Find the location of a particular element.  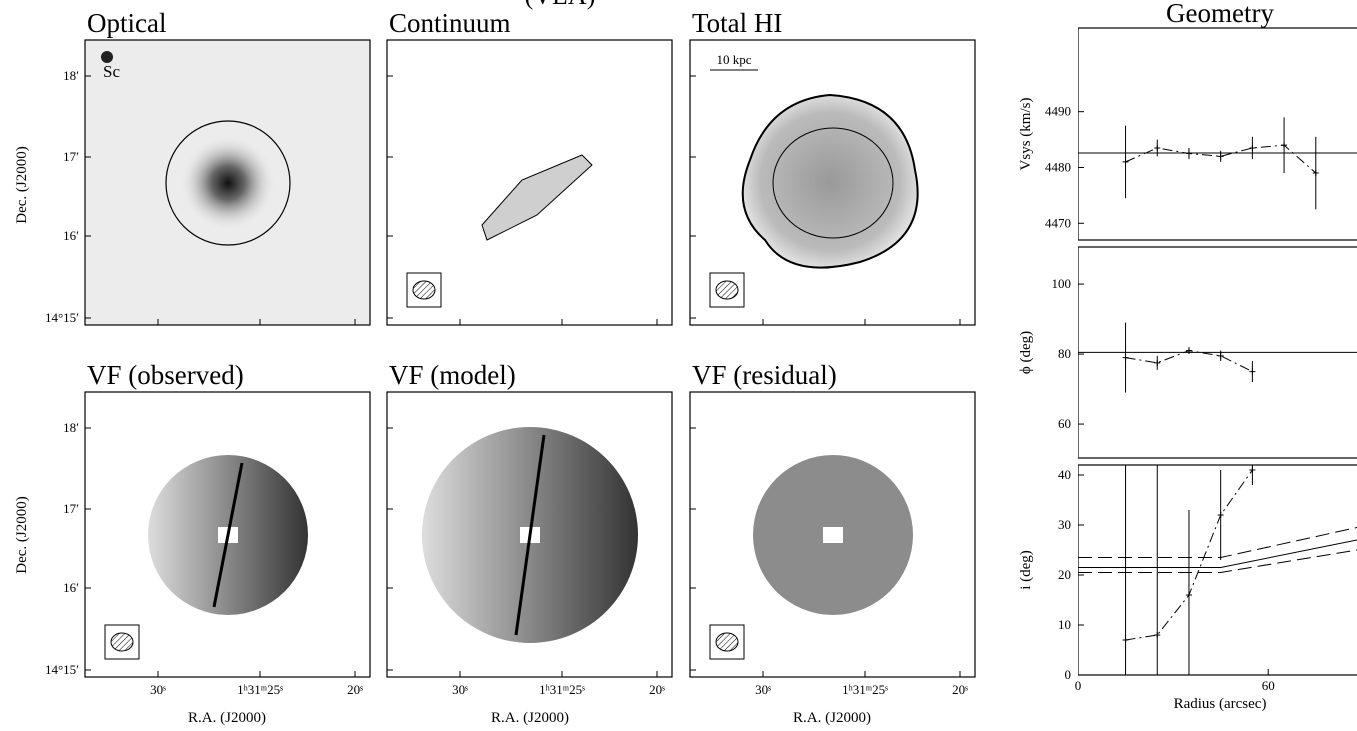

panel-title: VF (model) is located at coordinates (452, 375).